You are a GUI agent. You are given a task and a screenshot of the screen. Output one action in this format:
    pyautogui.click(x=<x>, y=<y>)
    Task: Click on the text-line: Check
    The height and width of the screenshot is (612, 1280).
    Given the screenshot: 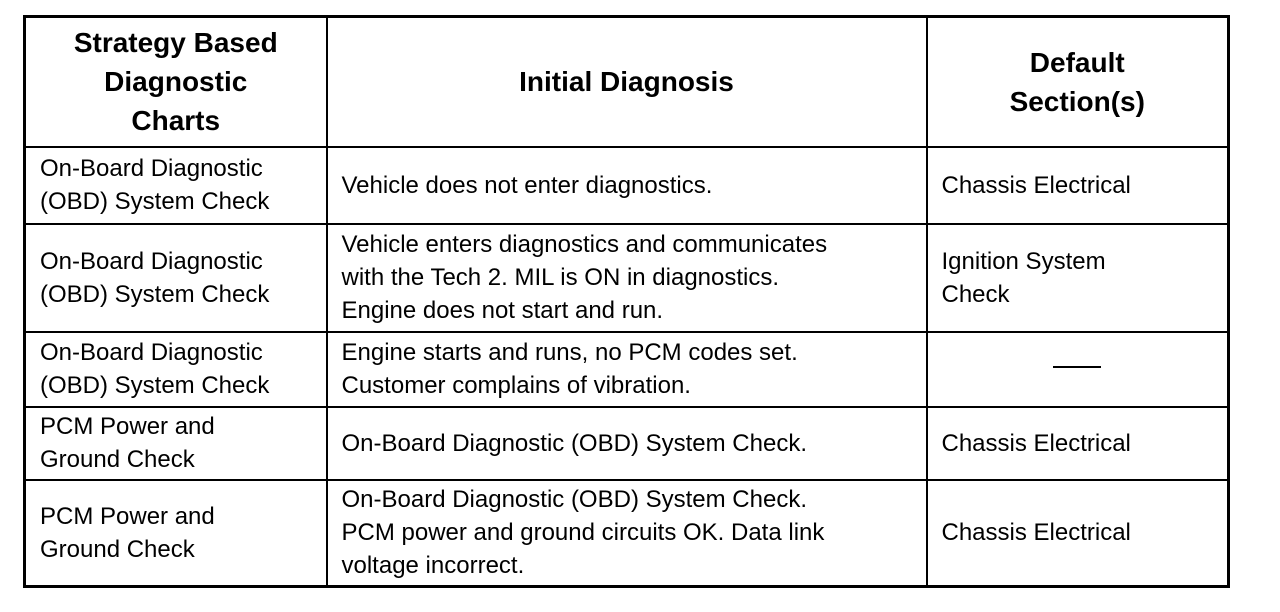 What is the action you would take?
    pyautogui.click(x=975, y=294)
    